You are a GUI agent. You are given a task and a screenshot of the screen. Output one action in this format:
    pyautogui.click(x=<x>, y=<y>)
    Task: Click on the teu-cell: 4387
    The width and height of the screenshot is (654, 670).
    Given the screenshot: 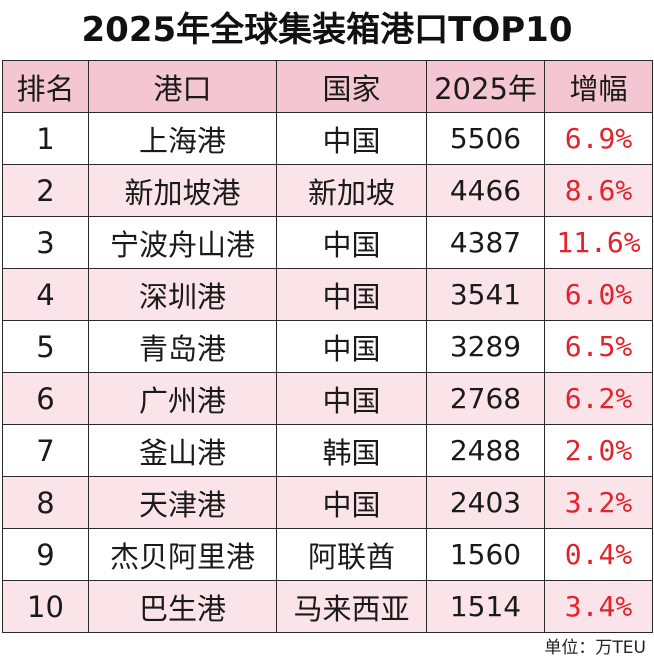 What is the action you would take?
    pyautogui.click(x=485, y=242)
    